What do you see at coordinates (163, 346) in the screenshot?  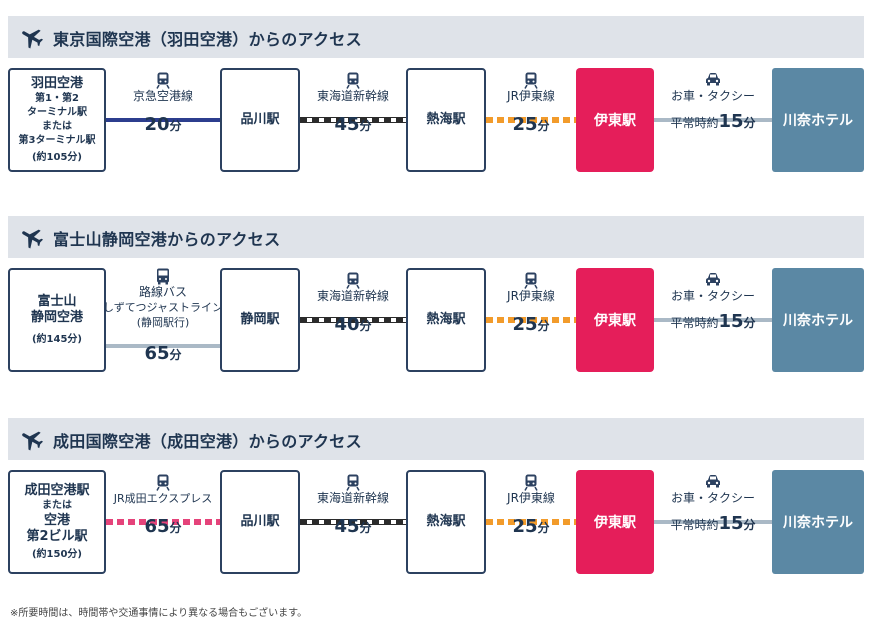 I see `bus-line` at bounding box center [163, 346].